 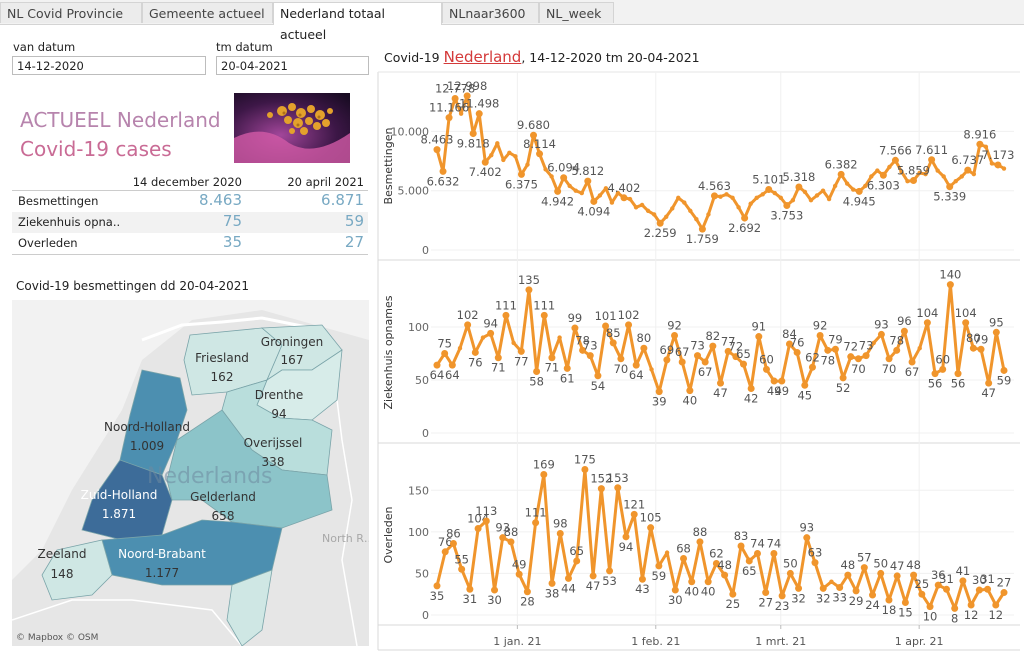 What do you see at coordinates (576, 12) in the screenshot?
I see `tab-nl-week: NL_week` at bounding box center [576, 12].